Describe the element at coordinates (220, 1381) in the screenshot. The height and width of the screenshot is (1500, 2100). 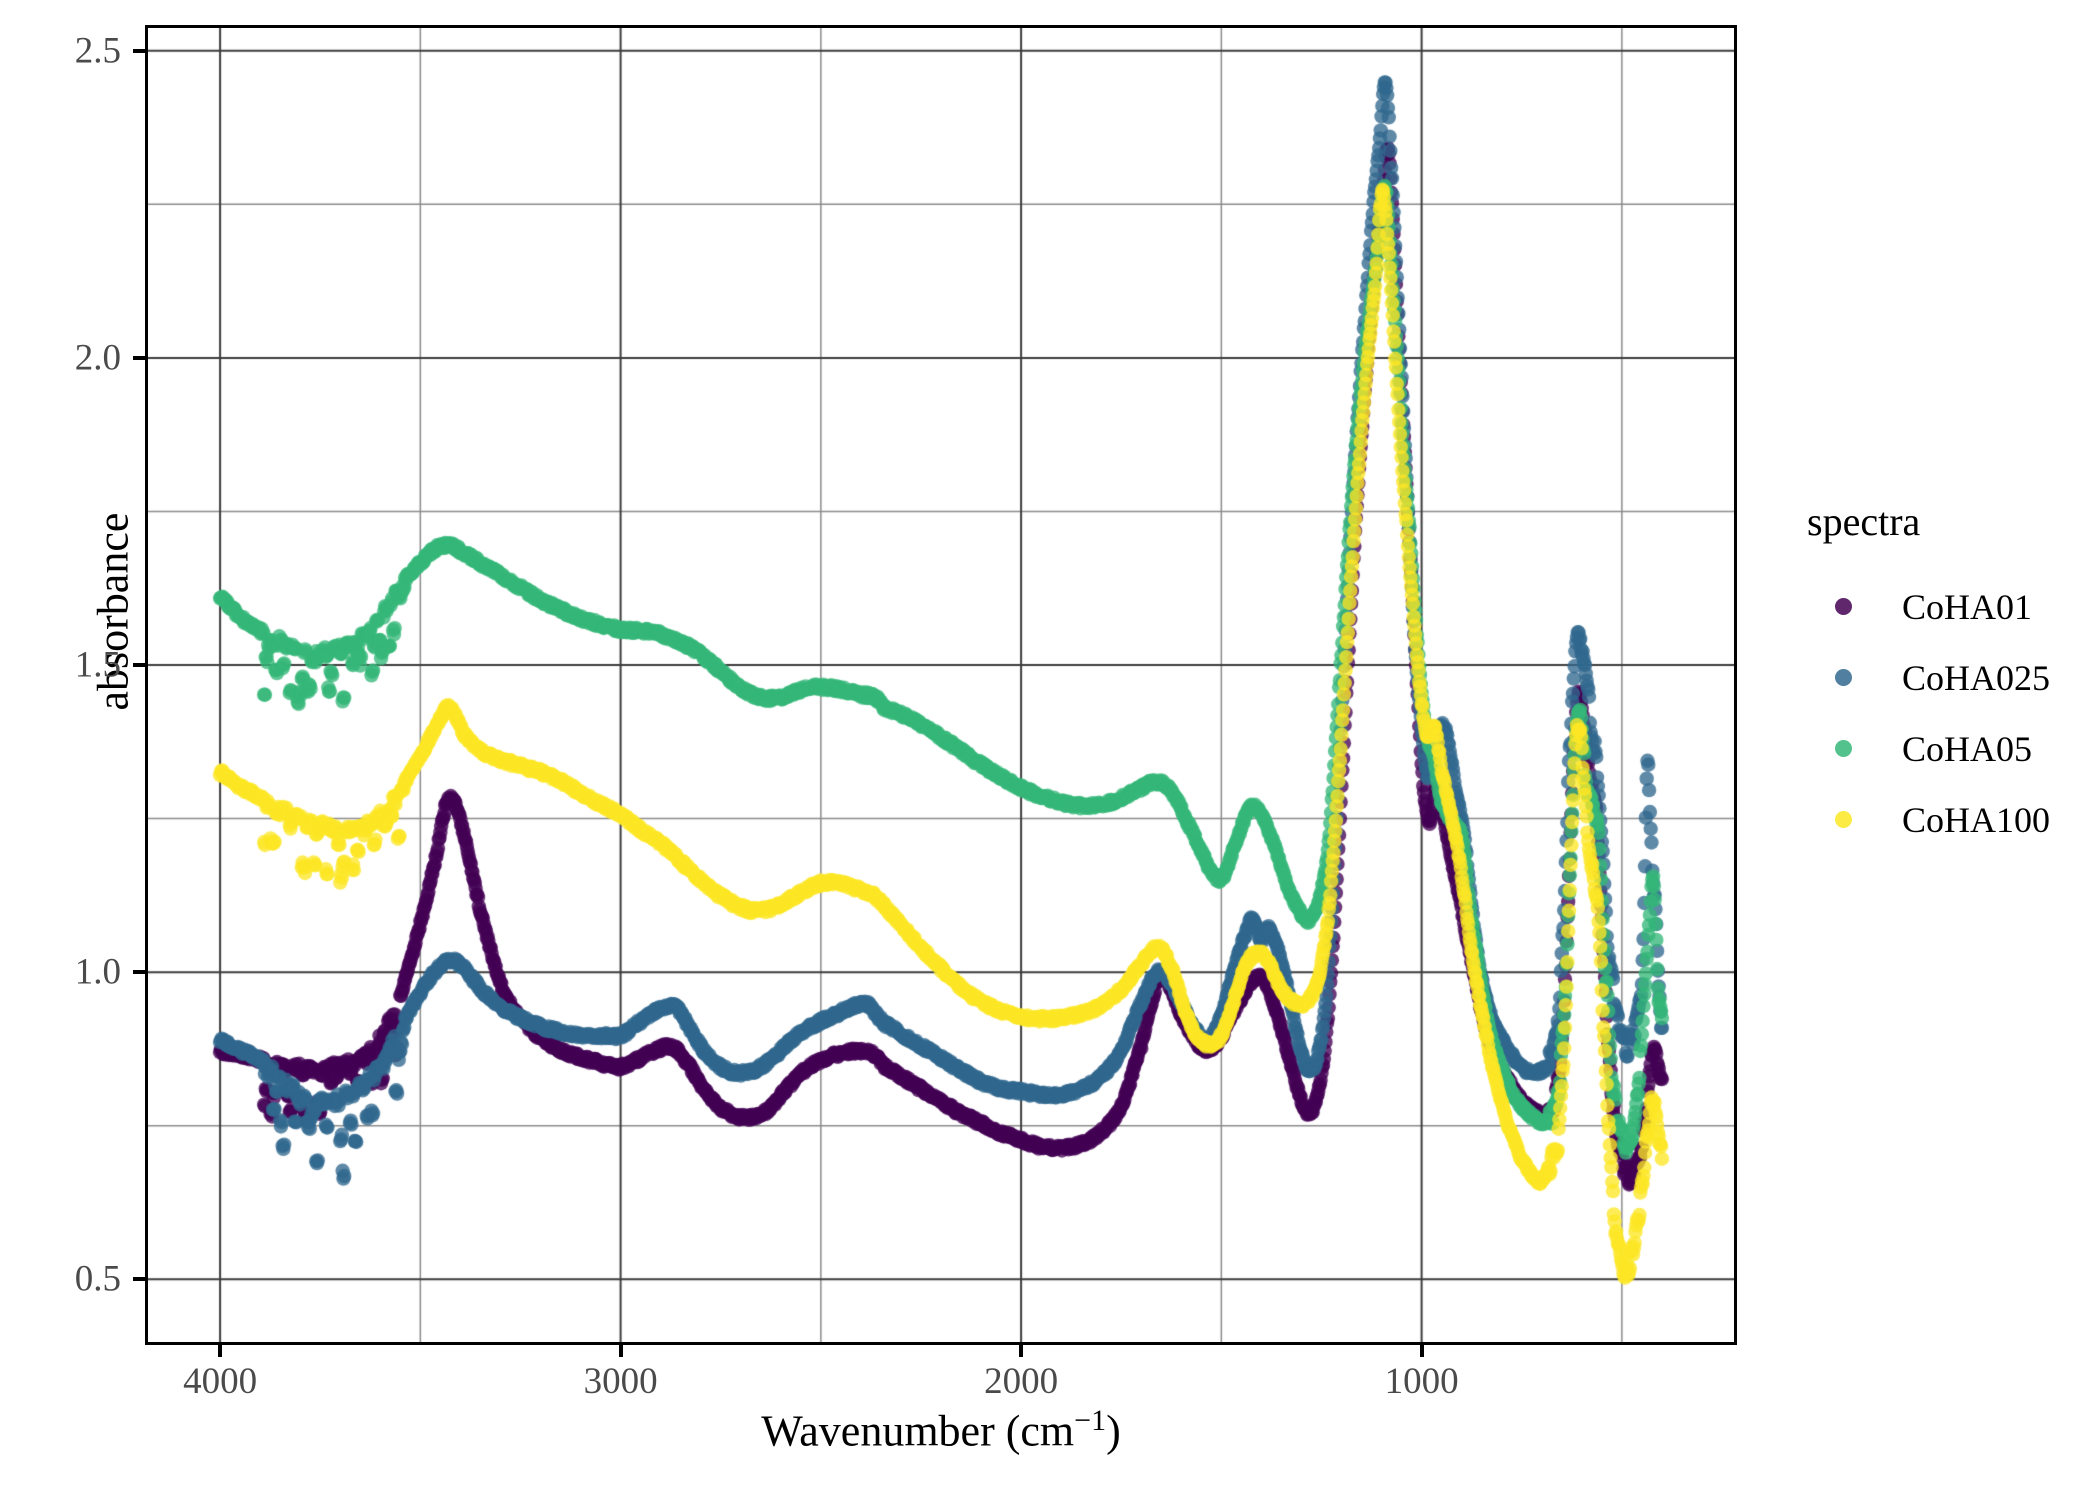
I see `x-tick-label: 4000` at that location.